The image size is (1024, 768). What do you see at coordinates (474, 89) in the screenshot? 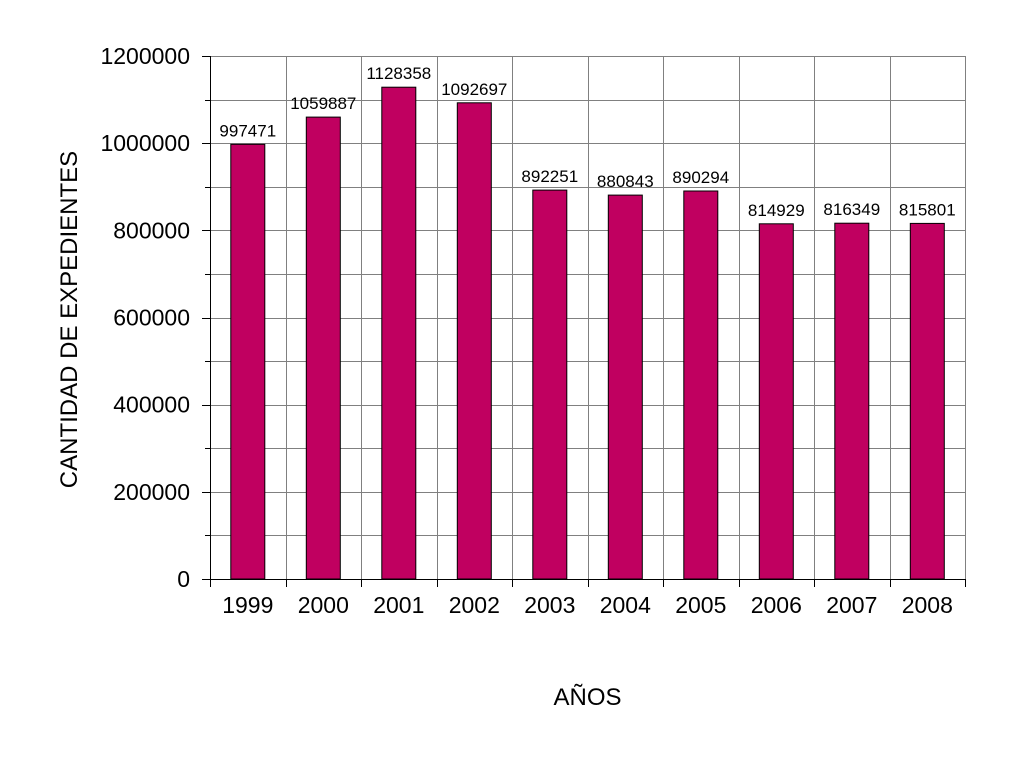
I see `data-label-2002: 1092697` at bounding box center [474, 89].